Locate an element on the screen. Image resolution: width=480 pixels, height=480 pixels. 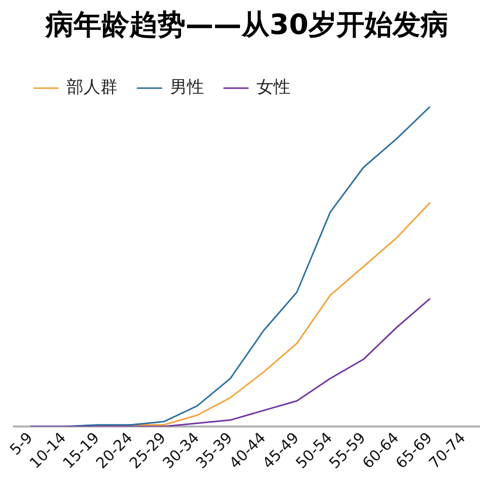
legend-label: 女性 is located at coordinates (273, 88).